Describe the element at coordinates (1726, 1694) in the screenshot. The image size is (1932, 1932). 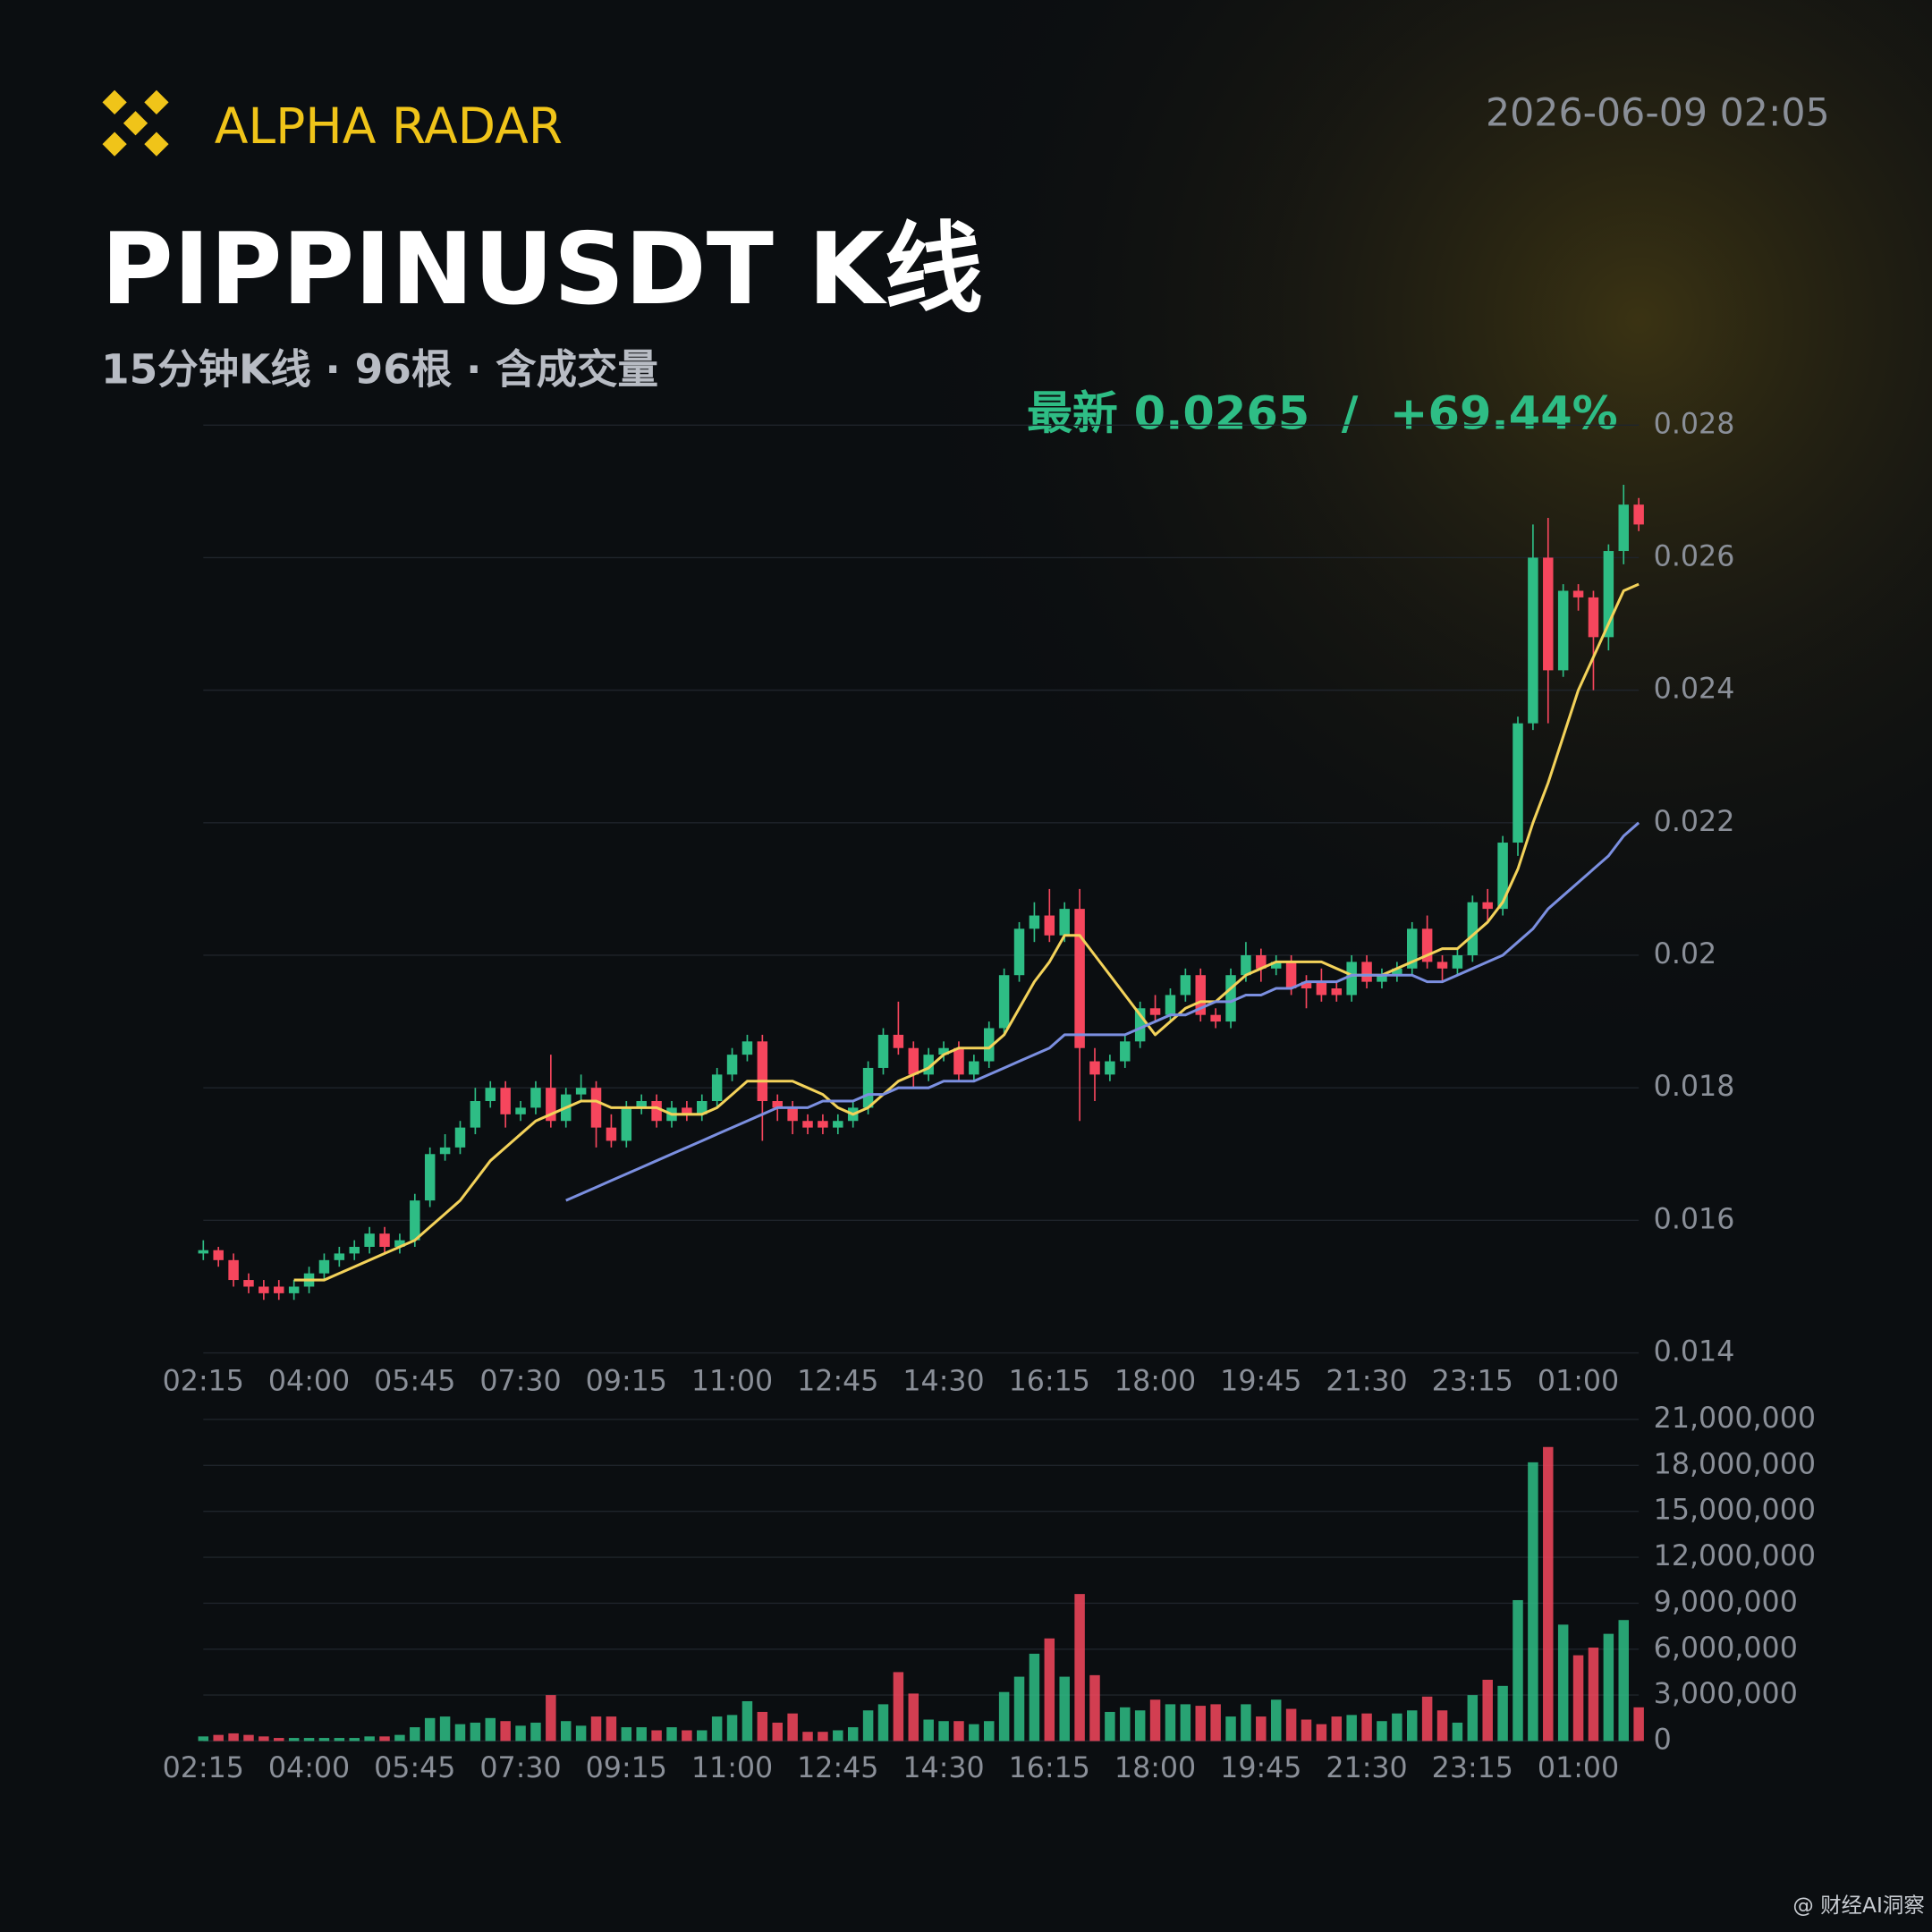
I see `volume-tick-label: 3,000,000` at that location.